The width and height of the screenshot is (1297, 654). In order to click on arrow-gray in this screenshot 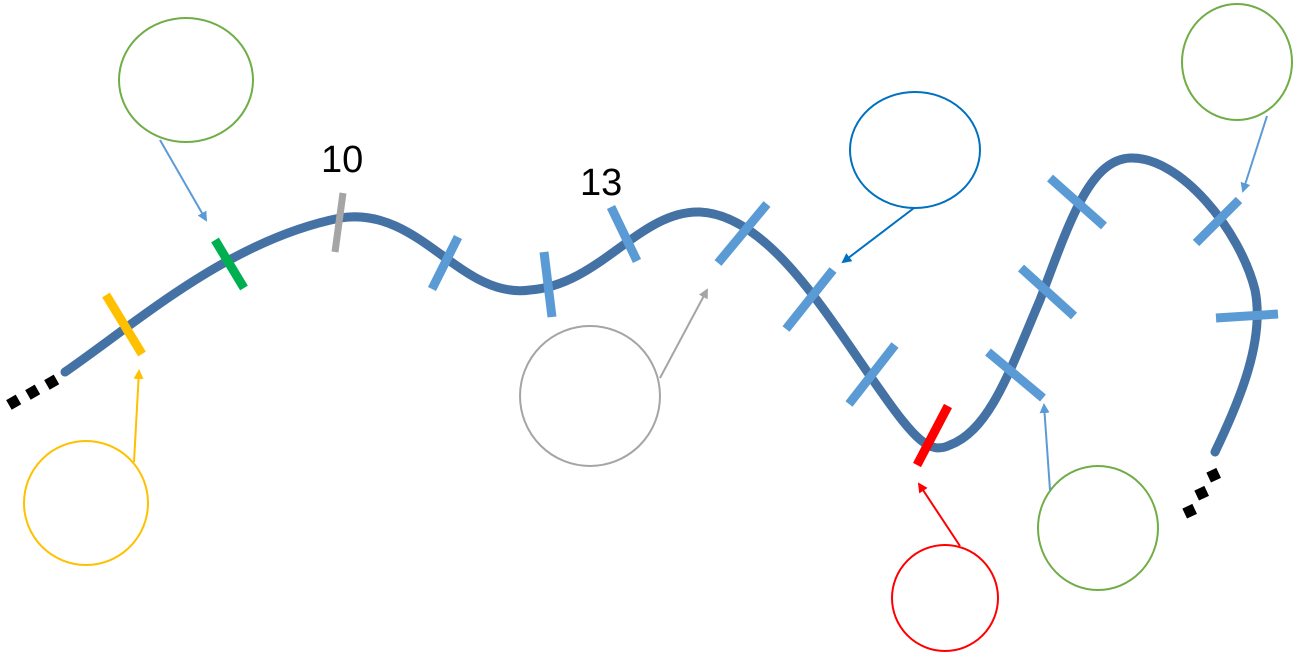, I will do `click(683, 333)`.